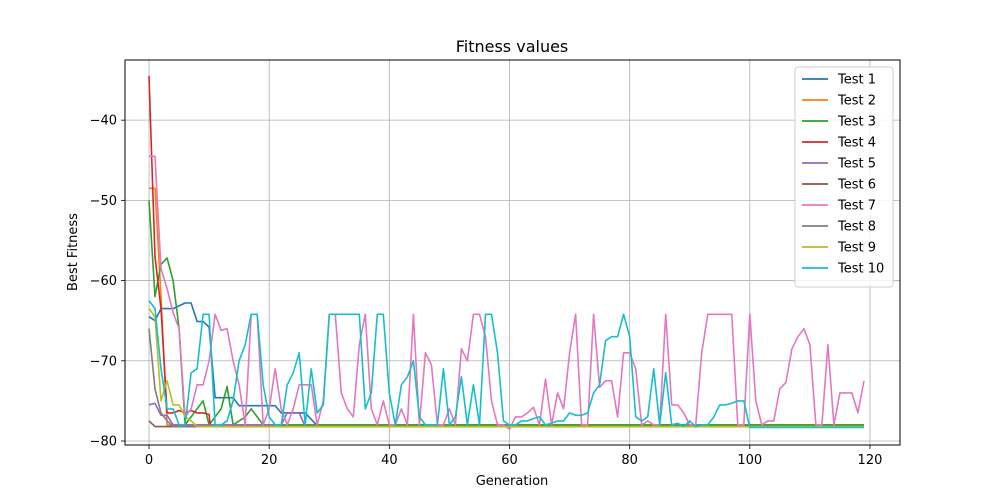 The image size is (1000, 500). Describe the element at coordinates (103, 121) in the screenshot. I see `y-tick-label: −40` at that location.